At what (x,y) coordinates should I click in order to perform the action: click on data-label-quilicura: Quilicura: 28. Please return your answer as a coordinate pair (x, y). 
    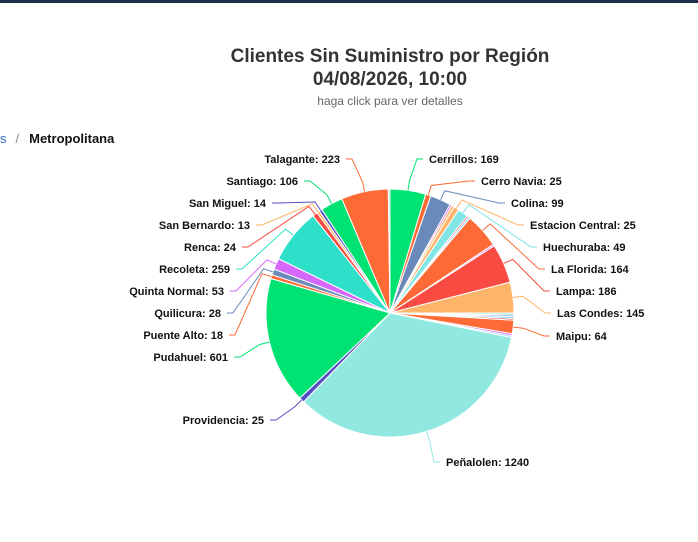
    Looking at the image, I should click on (187, 314).